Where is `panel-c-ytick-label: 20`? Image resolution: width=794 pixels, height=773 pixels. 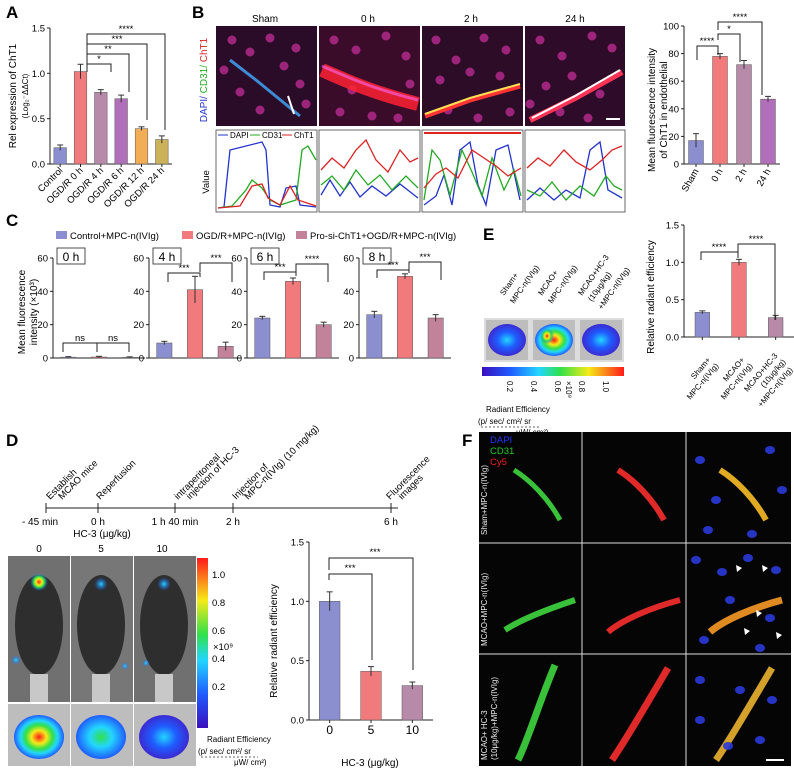
panel-c-ytick-label: 20 is located at coordinates (42, 325).